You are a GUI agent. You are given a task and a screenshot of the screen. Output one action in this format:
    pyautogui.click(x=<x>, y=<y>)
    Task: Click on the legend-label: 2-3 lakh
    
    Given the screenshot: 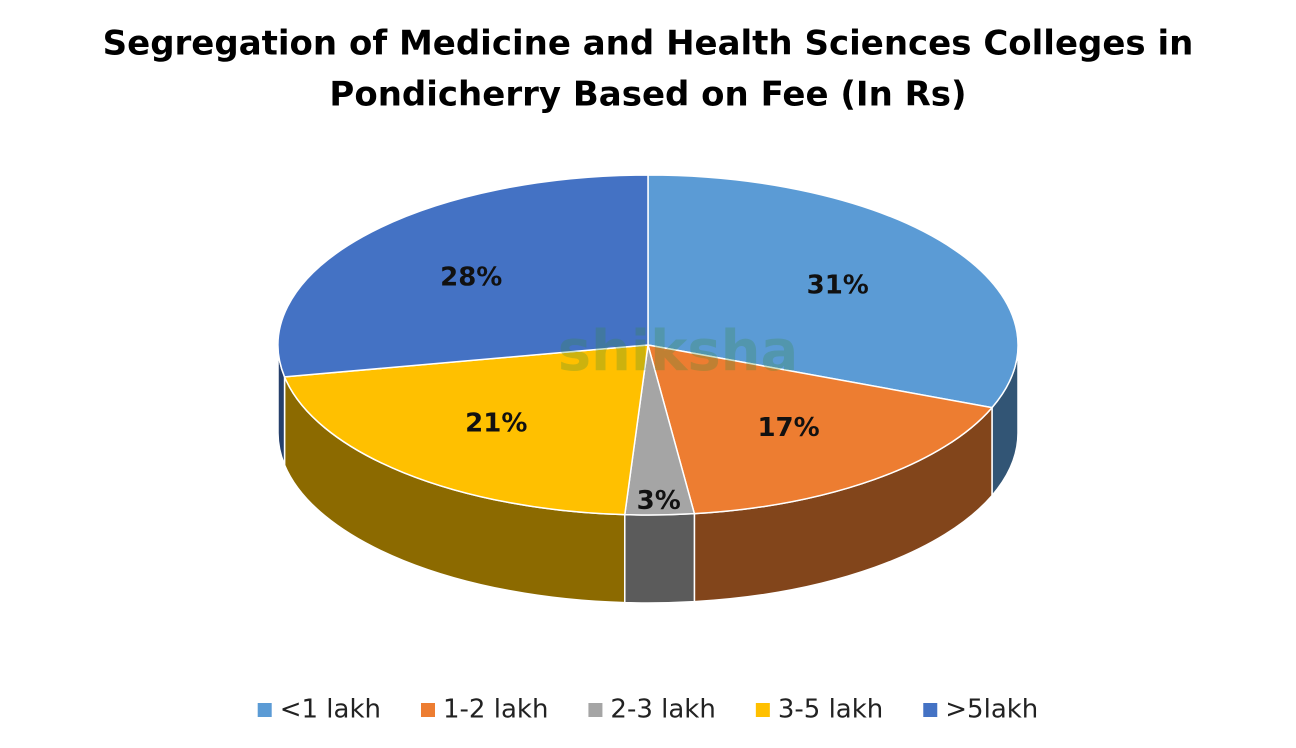 What is the action you would take?
    pyautogui.click(x=662, y=710)
    